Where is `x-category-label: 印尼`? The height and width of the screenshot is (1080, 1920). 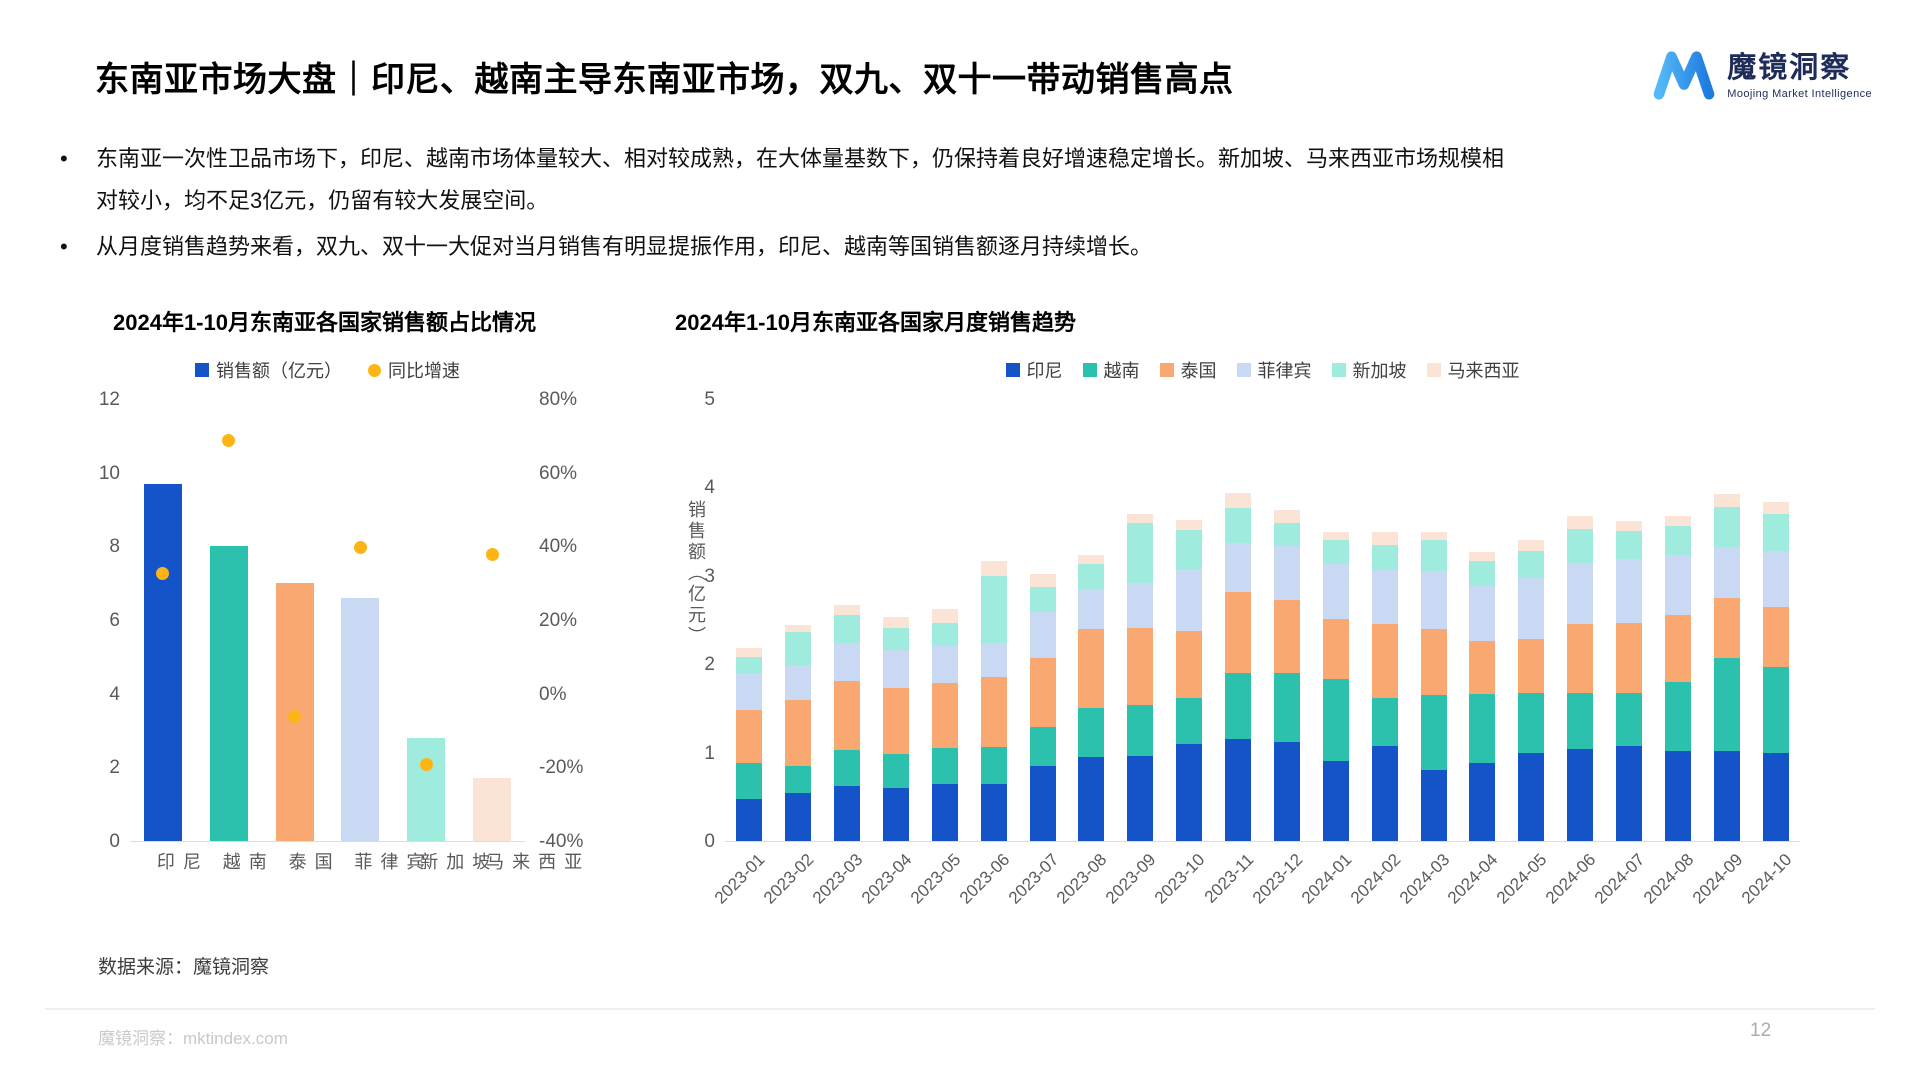 x-category-label: 印尼 is located at coordinates (177, 862).